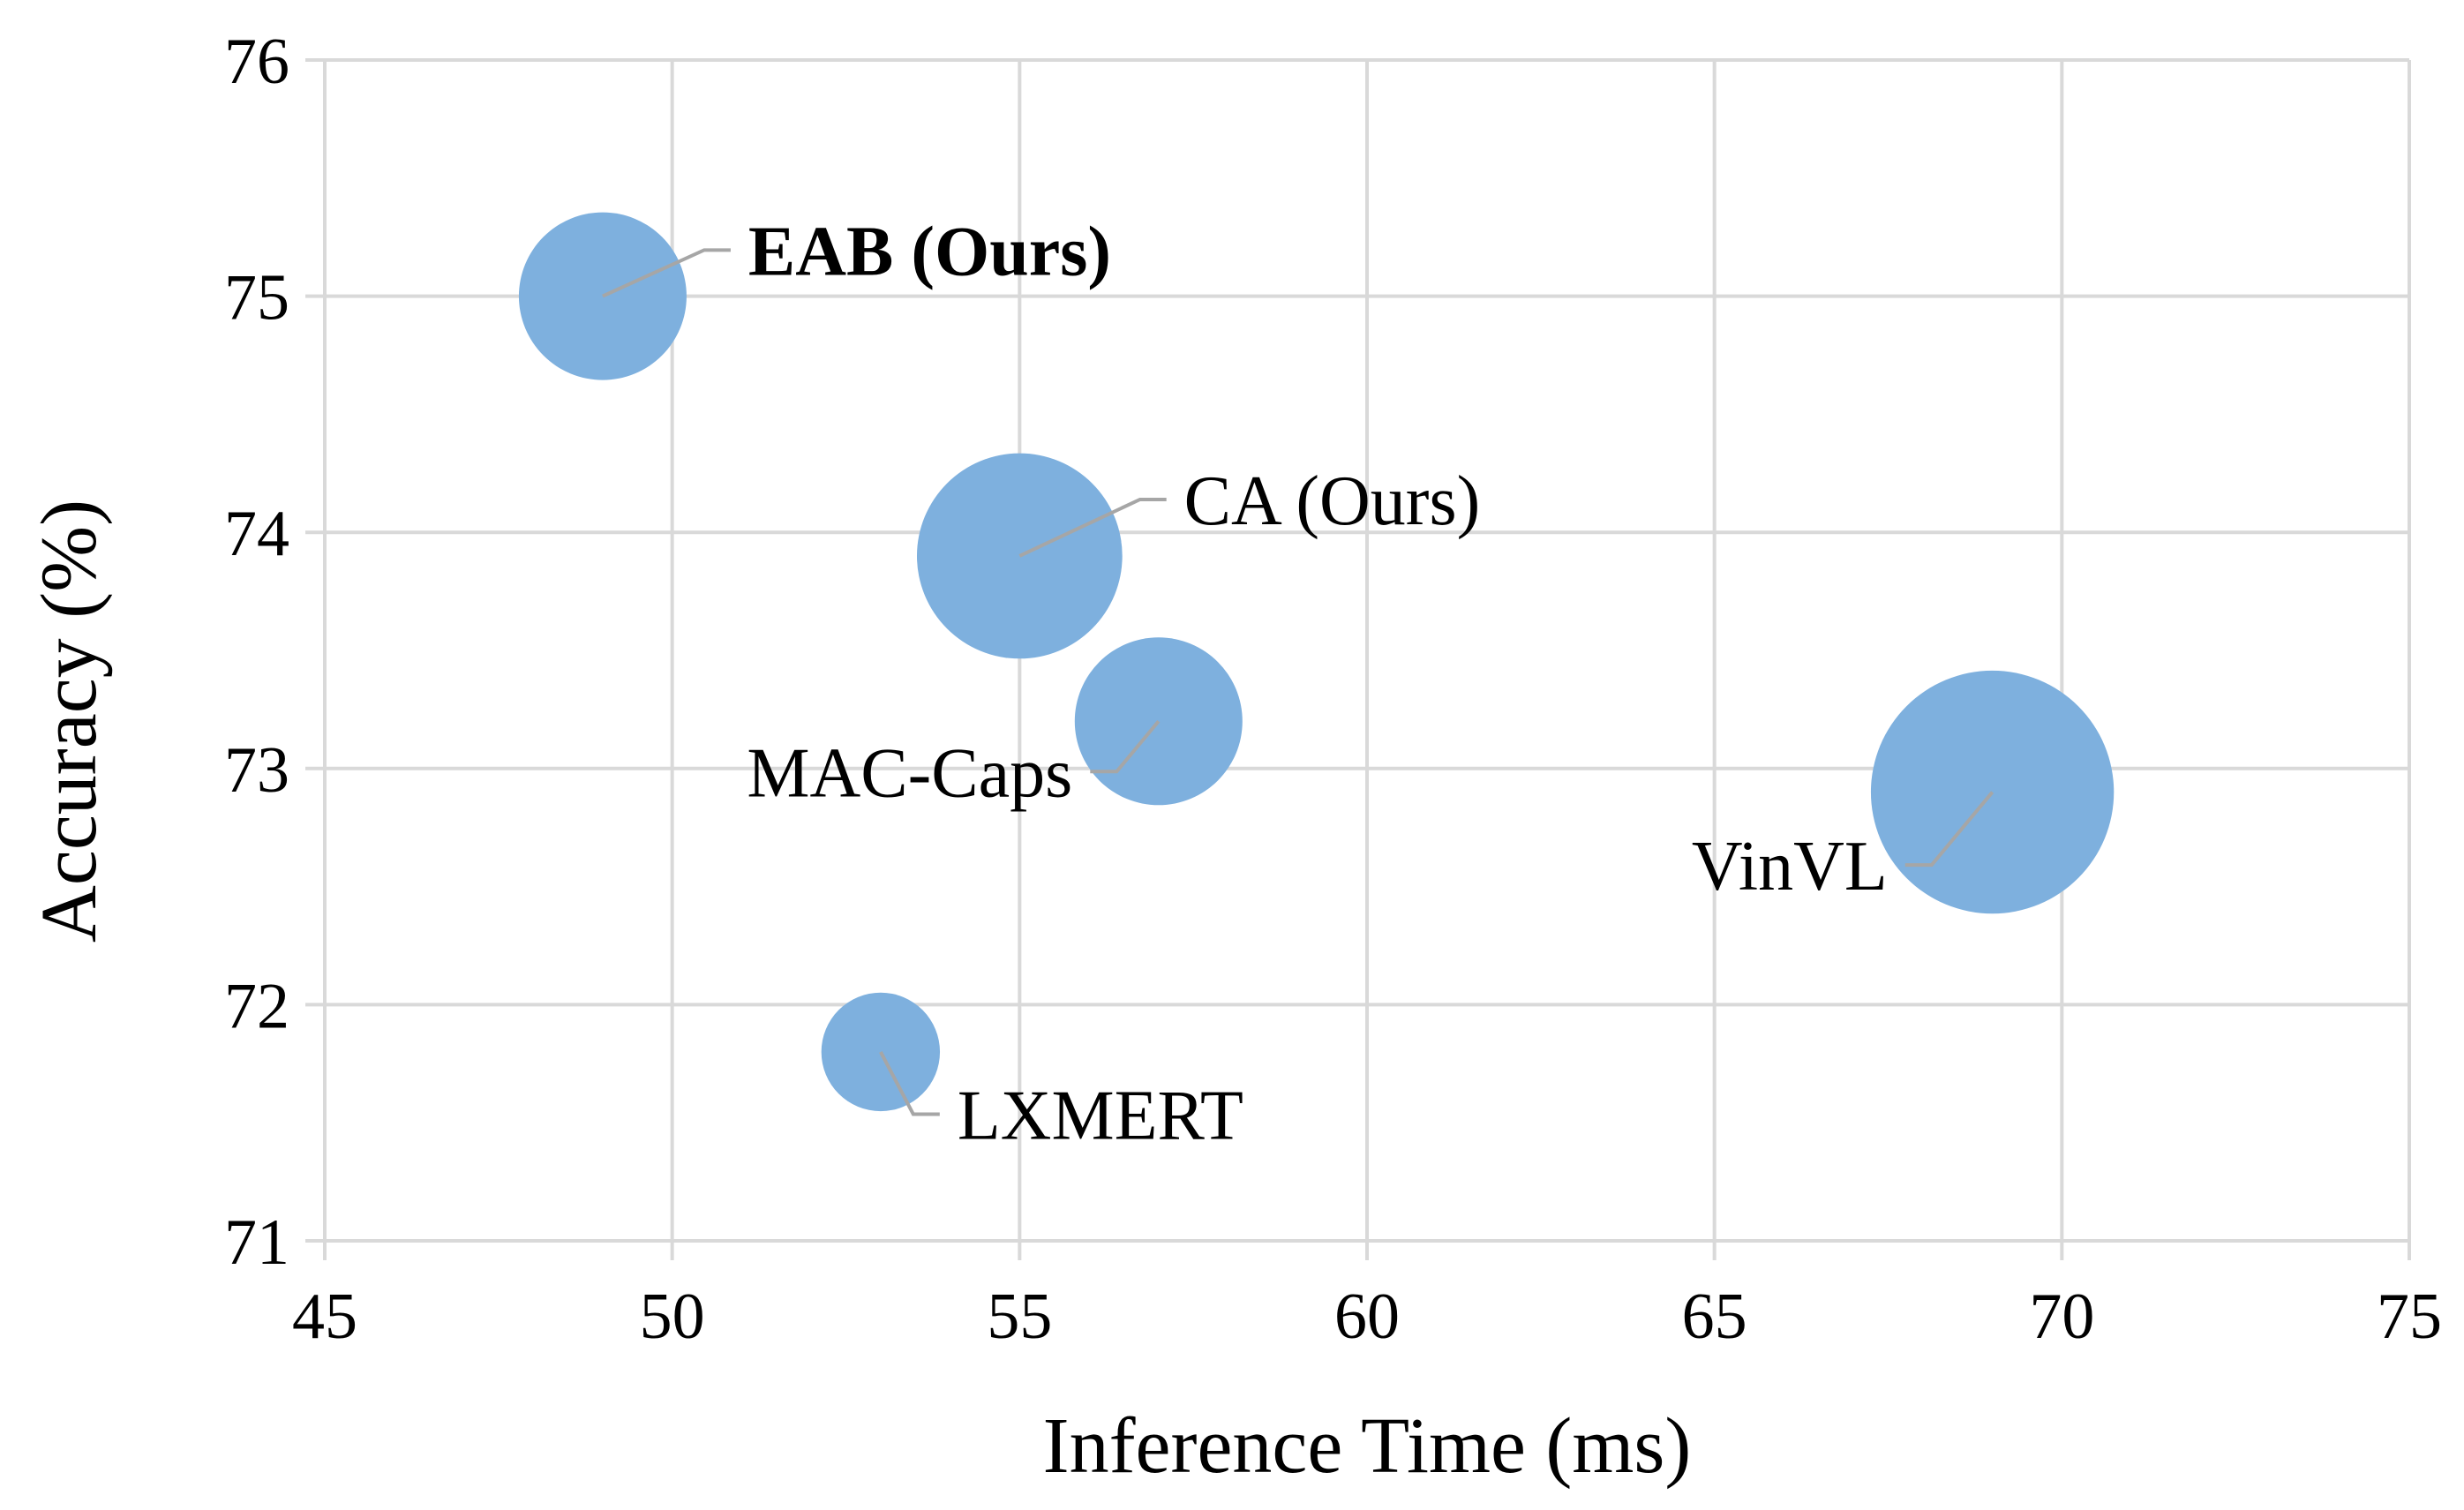 The width and height of the screenshot is (2464, 1510). Describe the element at coordinates (2409, 1317) in the screenshot. I see `x-tick-label-75: 75` at that location.